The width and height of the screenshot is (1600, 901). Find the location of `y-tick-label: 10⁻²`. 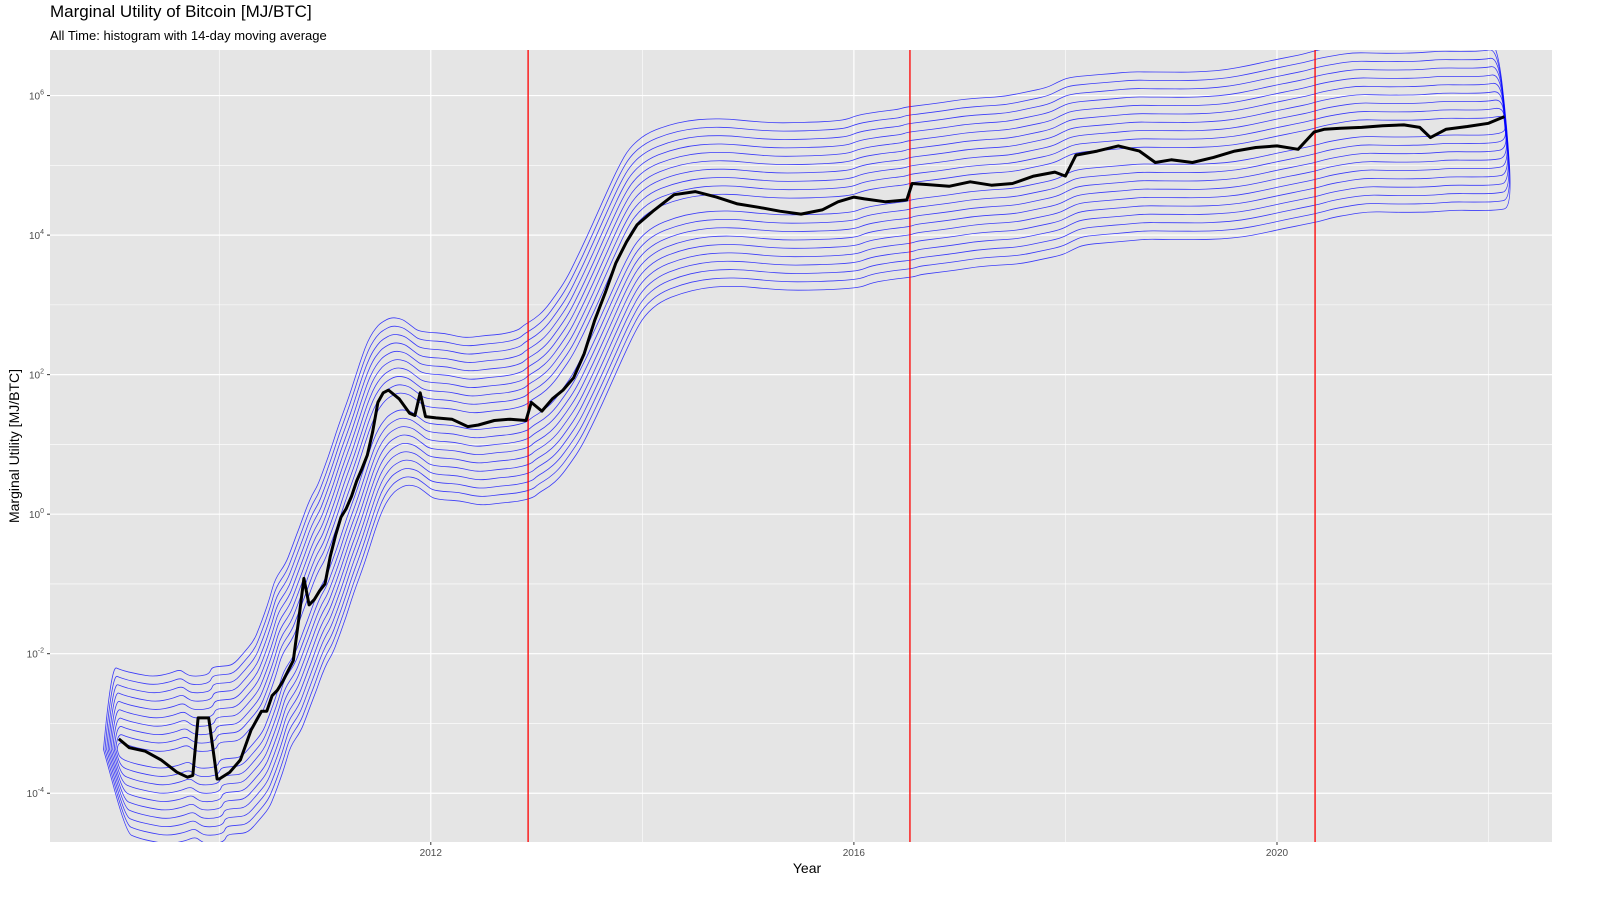

y-tick-label: 10⁻² is located at coordinates (35, 654).